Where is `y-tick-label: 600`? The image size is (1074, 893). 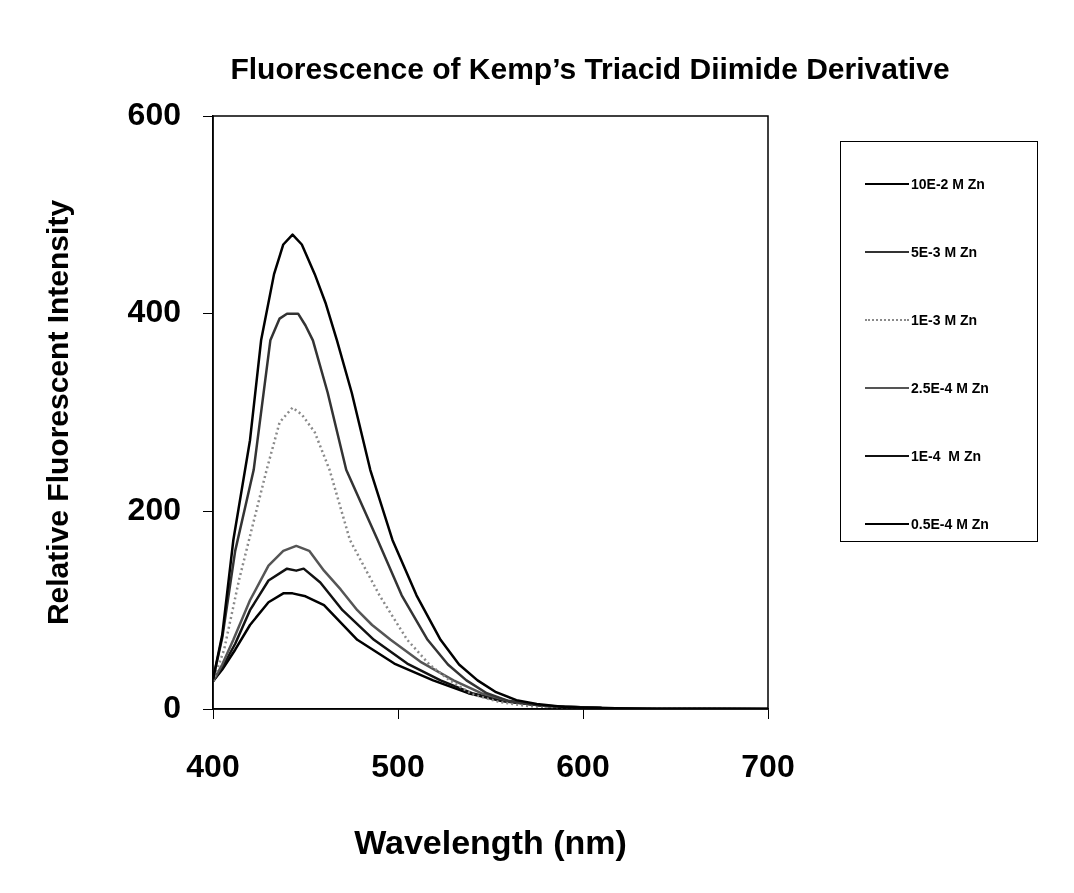 y-tick-label: 600 is located at coordinates (154, 113).